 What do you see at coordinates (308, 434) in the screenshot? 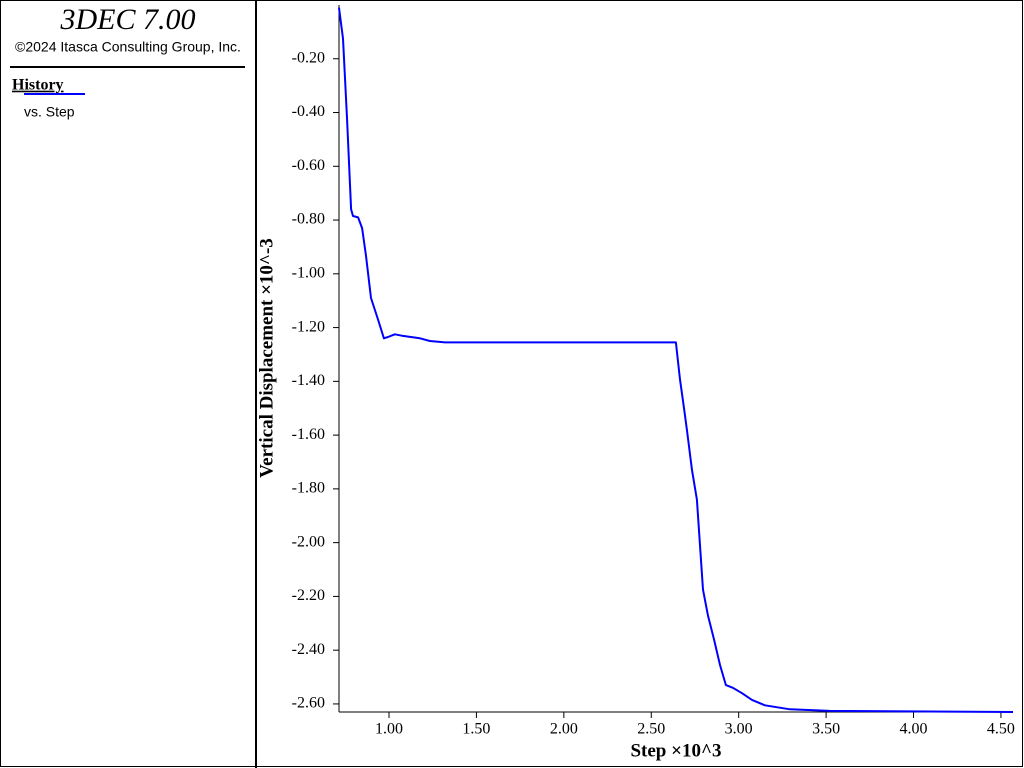
I see `y-tick-label: -1.60` at bounding box center [308, 434].